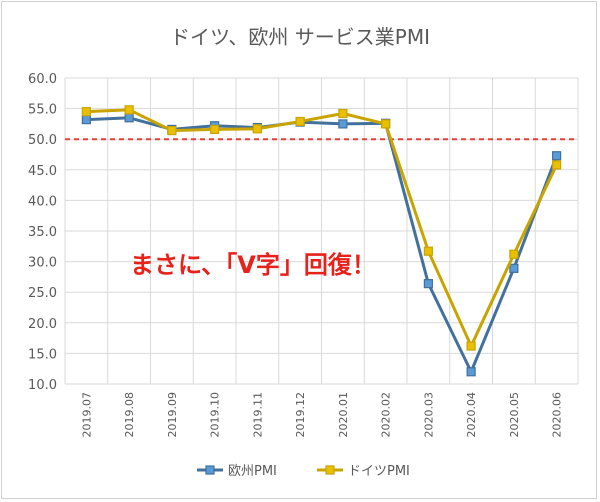 This screenshot has width=600, height=502. Describe the element at coordinates (129, 415) in the screenshot. I see `x-tick-label: 2019.08` at that location.